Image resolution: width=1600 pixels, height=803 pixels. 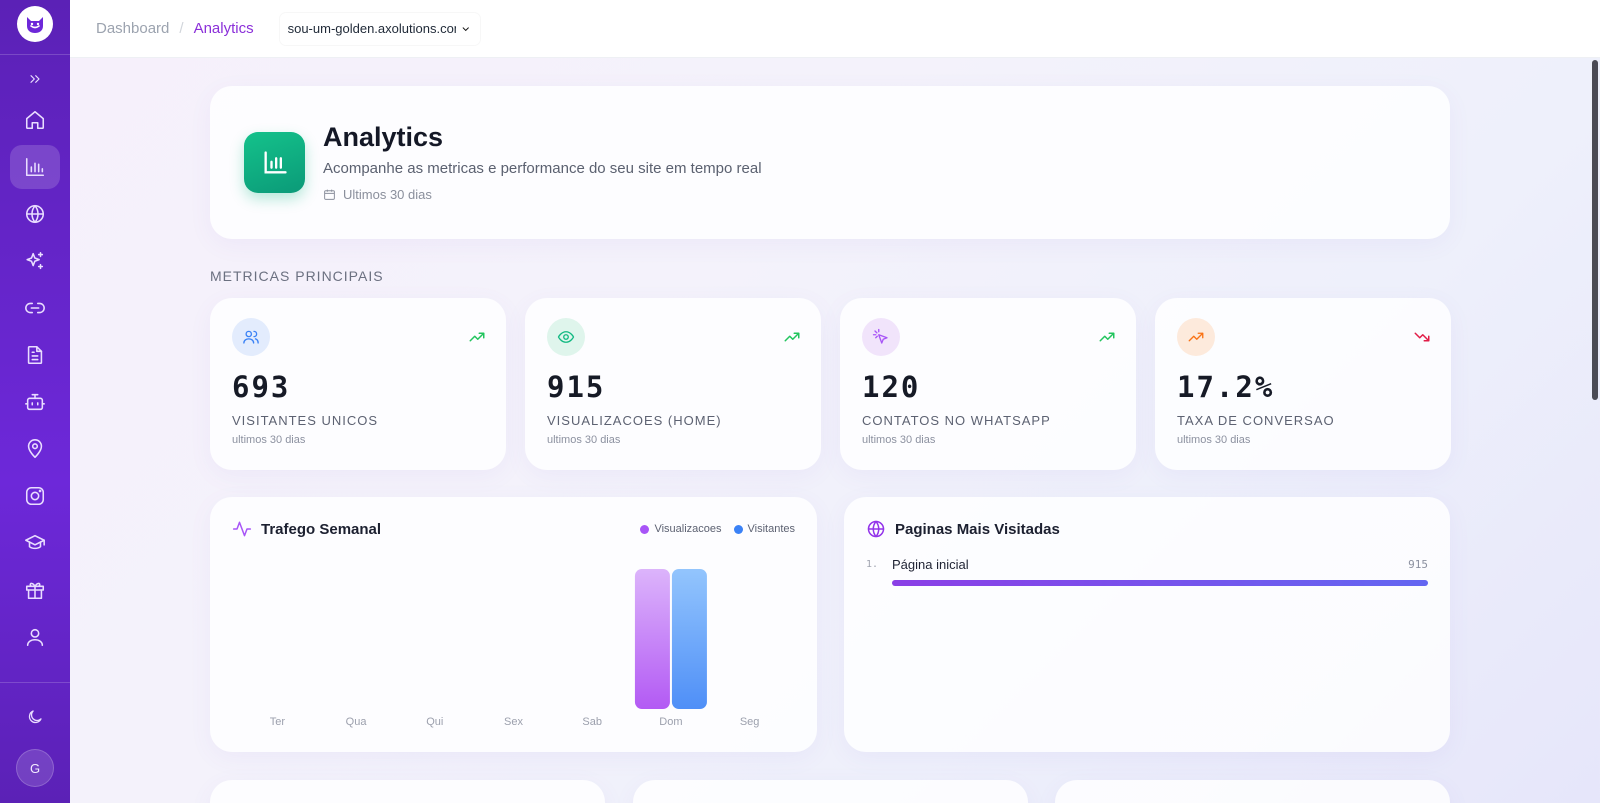 What do you see at coordinates (278, 722) in the screenshot?
I see `x-tick-label: Ter` at bounding box center [278, 722].